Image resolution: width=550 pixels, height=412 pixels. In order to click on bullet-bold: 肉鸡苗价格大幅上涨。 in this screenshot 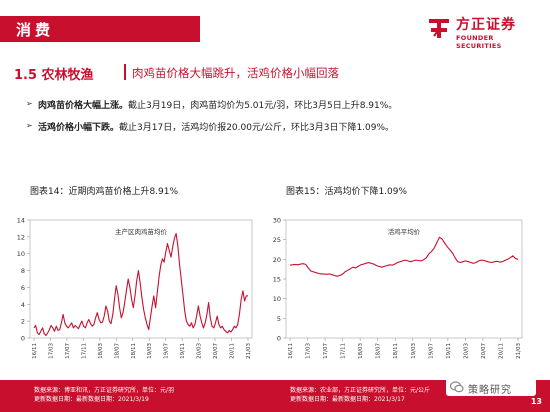, I will do `click(83, 106)`.